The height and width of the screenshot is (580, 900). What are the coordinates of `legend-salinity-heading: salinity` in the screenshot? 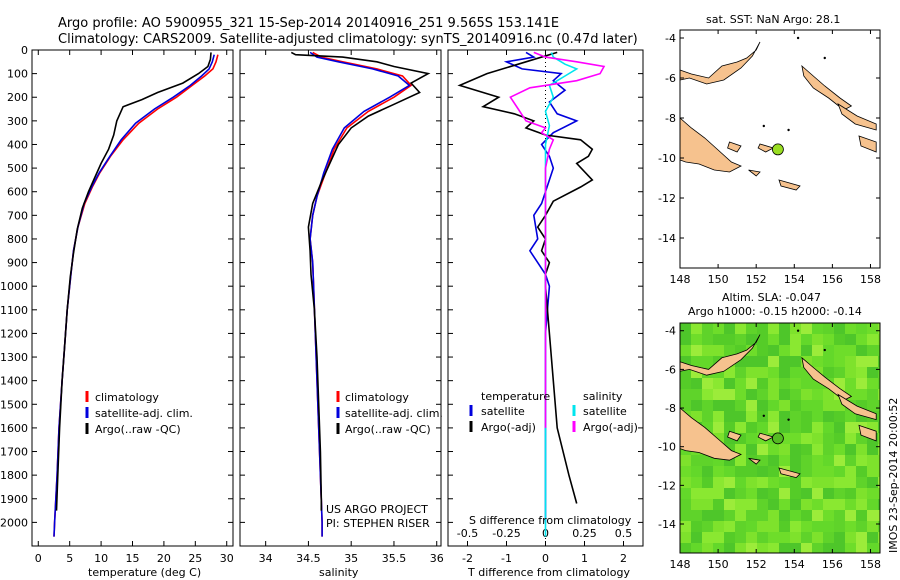 It's located at (603, 396).